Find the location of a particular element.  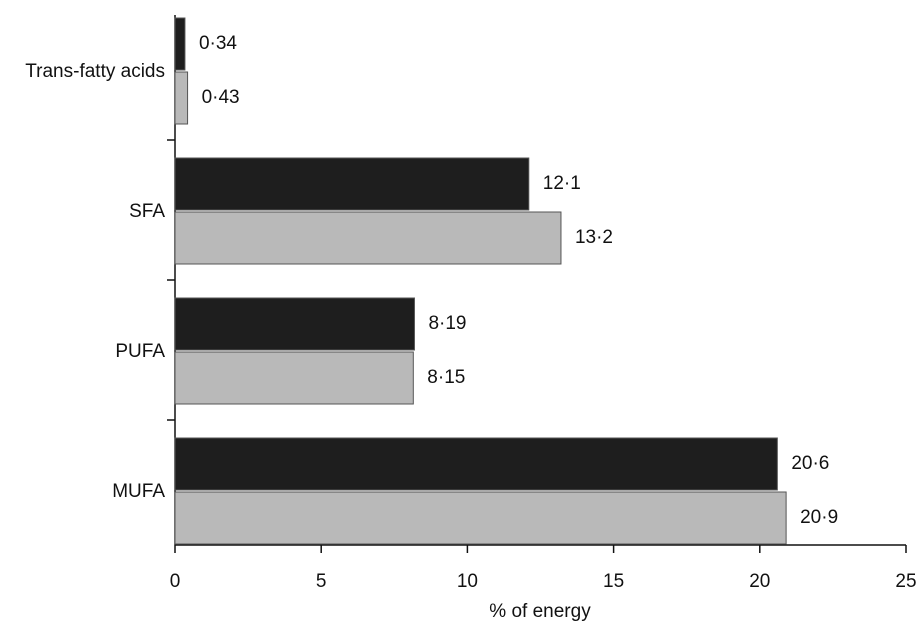

x-axis-title: % of energy is located at coordinates (540, 611).